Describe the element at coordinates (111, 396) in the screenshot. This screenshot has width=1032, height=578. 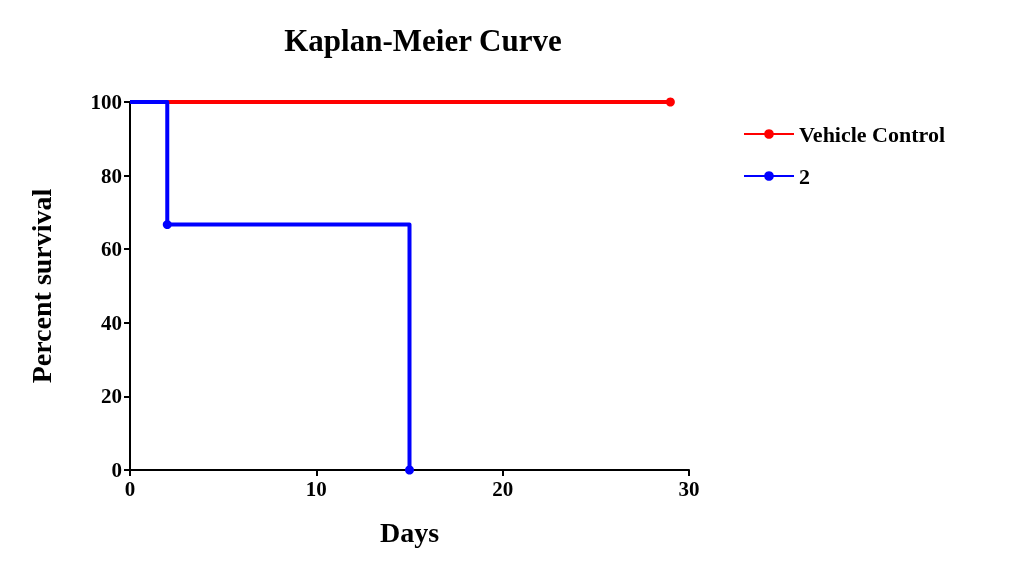
I see `y-tick-label: 20` at that location.